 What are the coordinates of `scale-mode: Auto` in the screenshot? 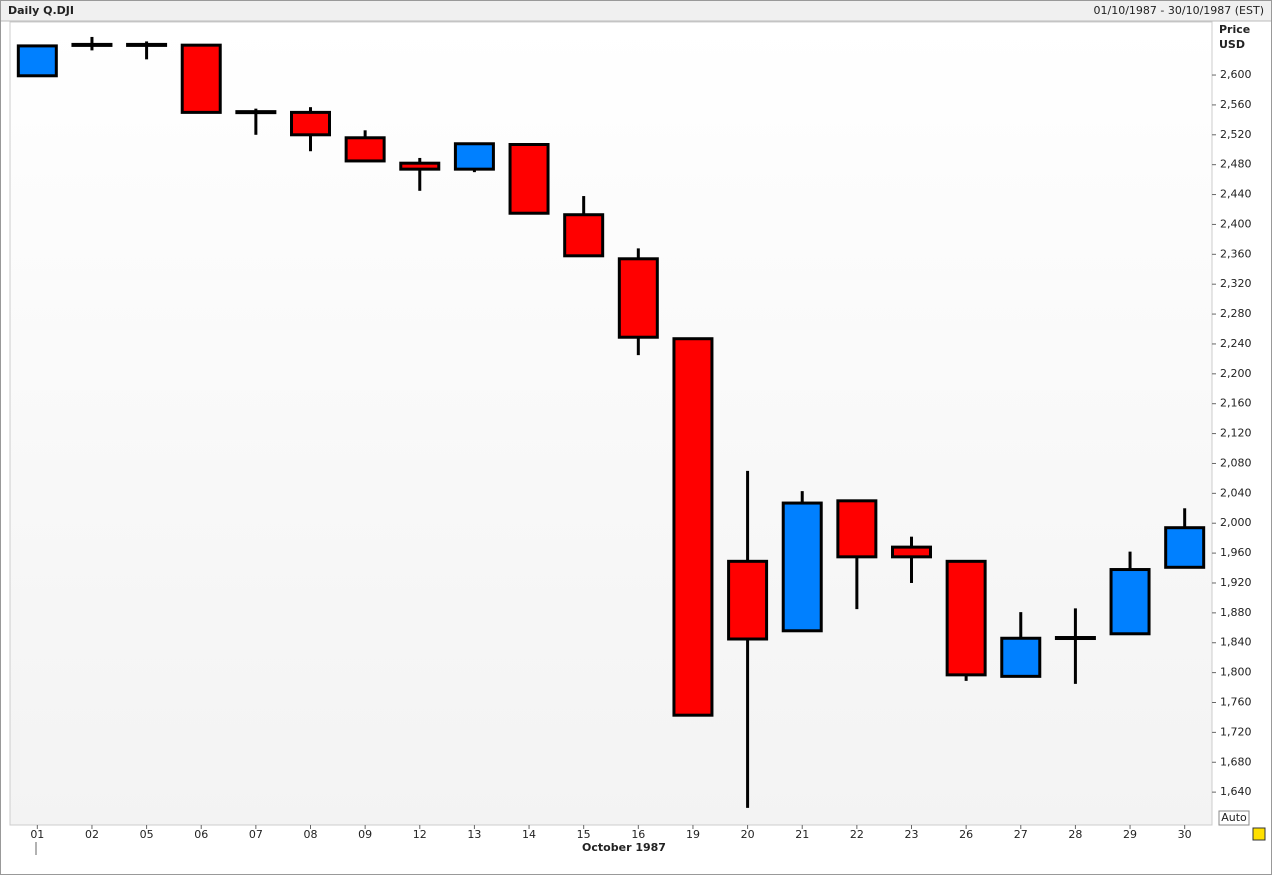 It's located at (1234, 817).